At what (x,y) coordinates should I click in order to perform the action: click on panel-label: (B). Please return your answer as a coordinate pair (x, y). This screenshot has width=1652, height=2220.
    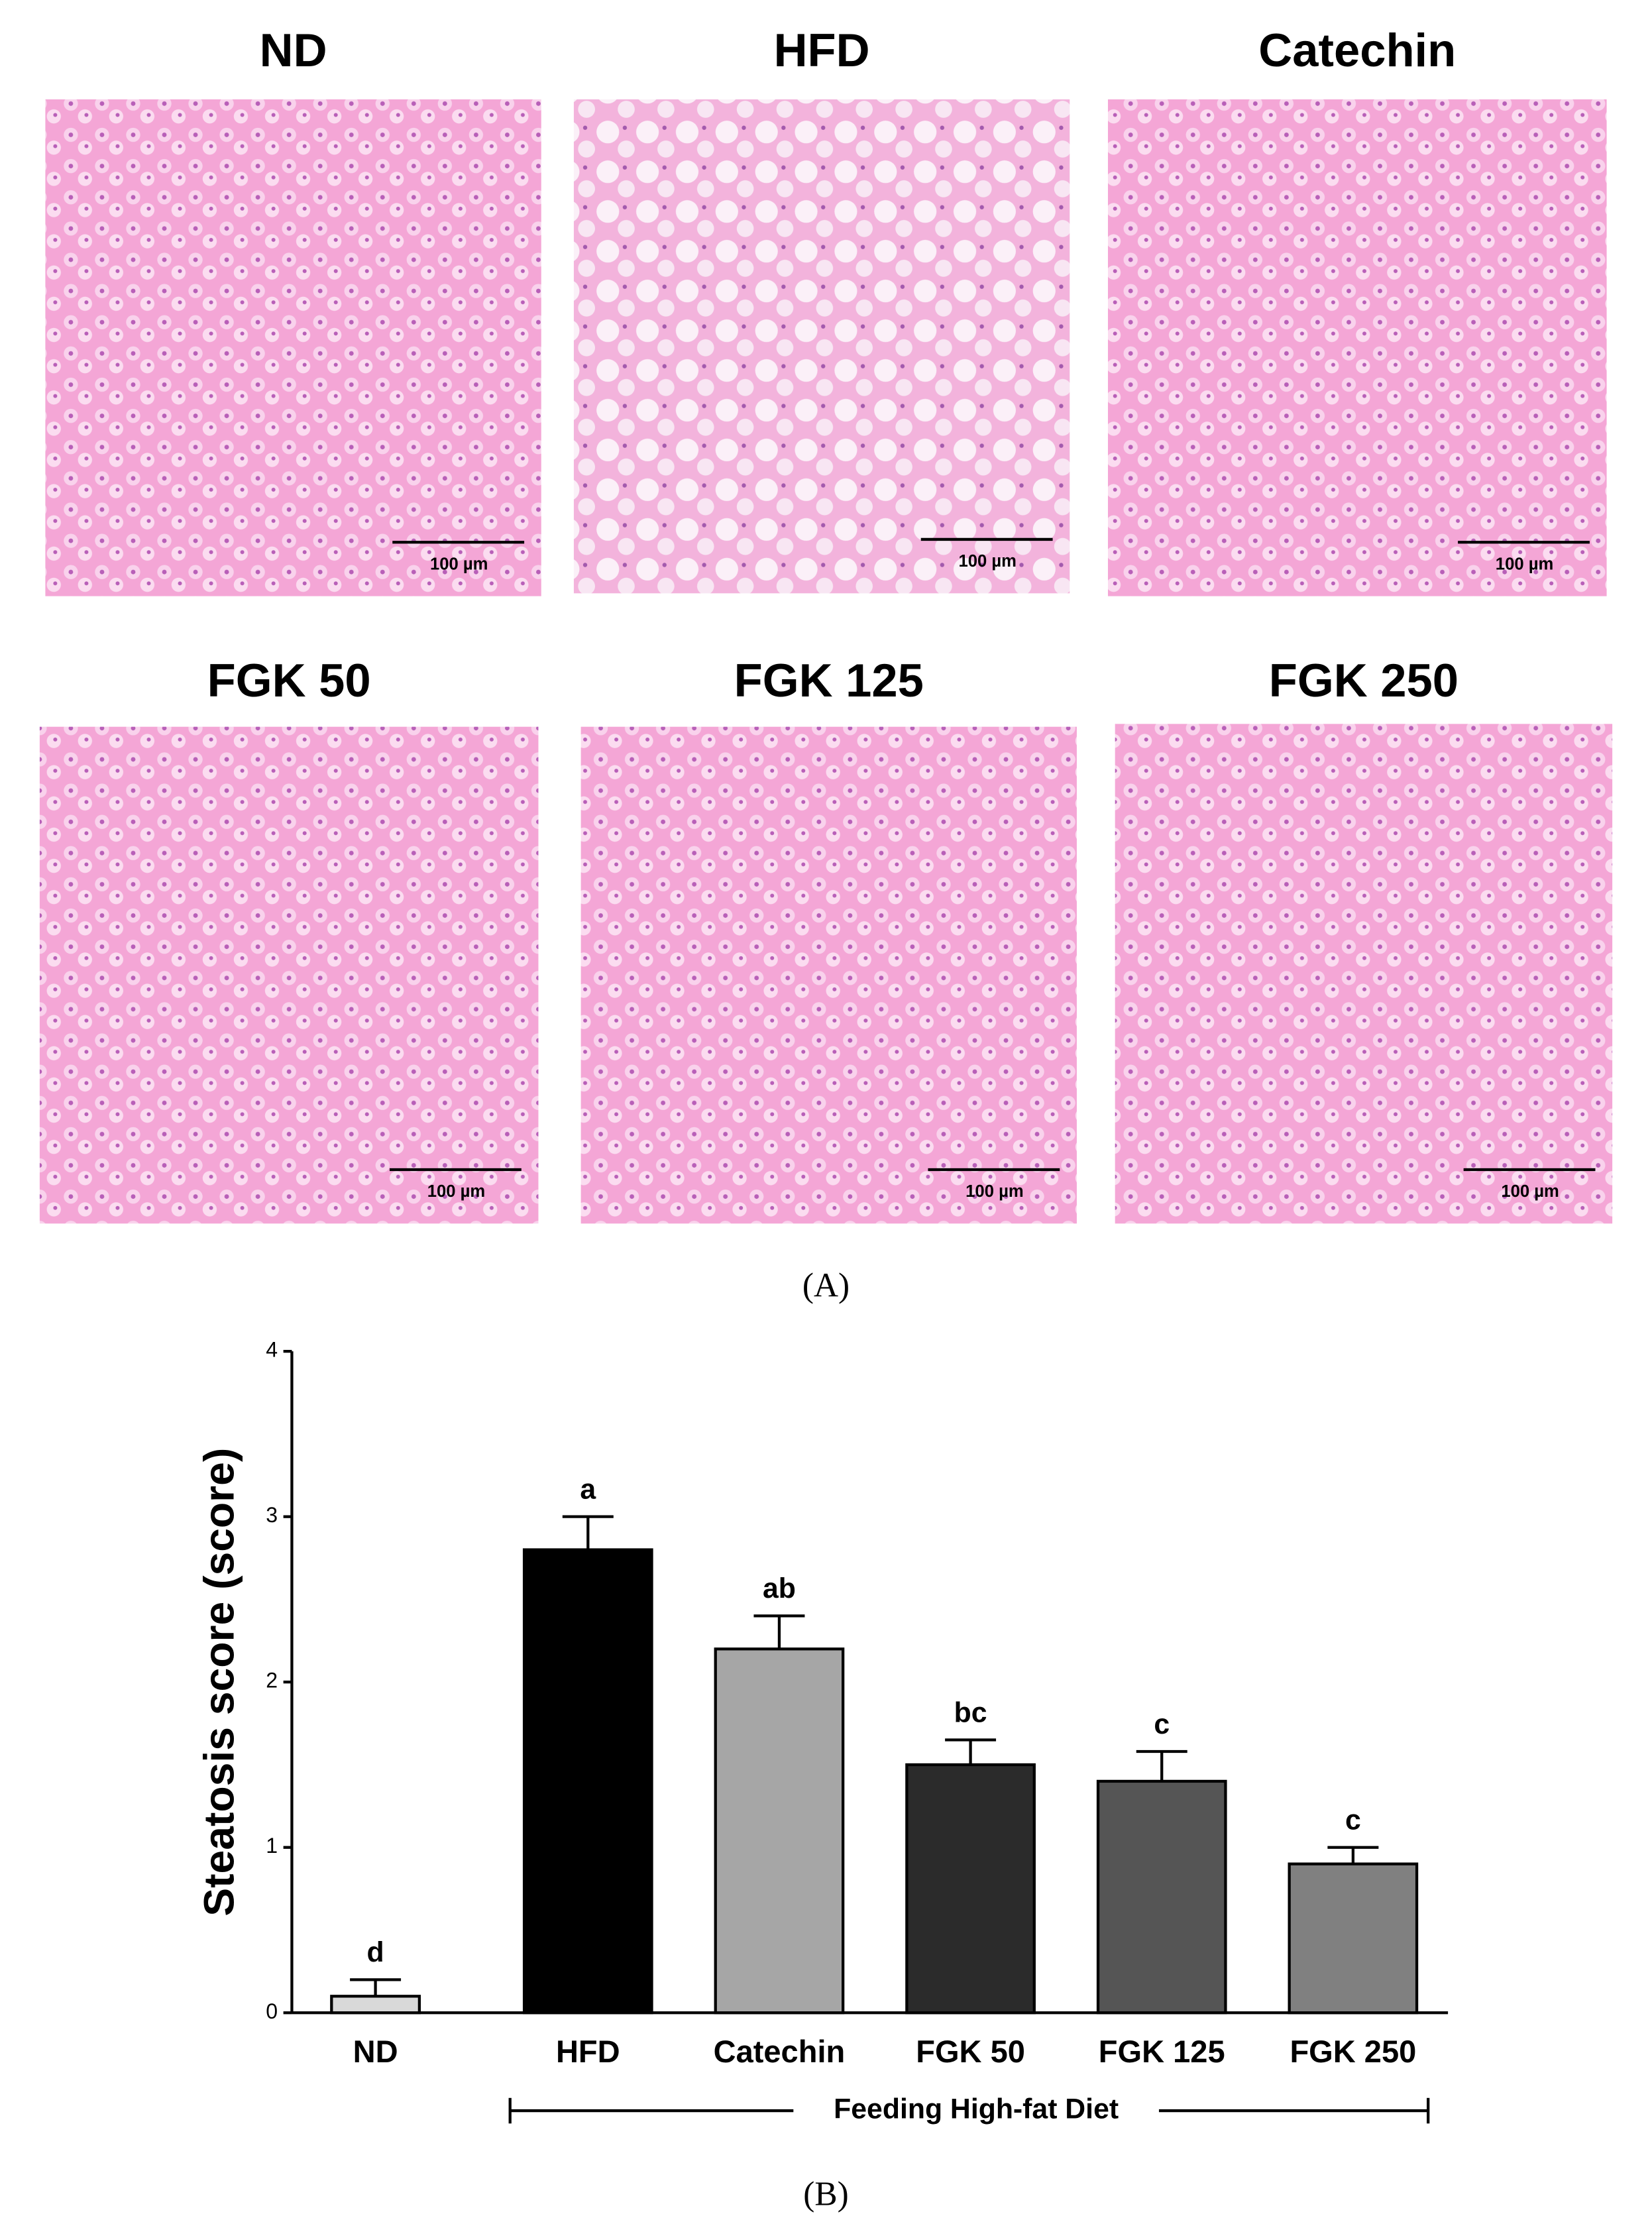
    Looking at the image, I should click on (825, 2194).